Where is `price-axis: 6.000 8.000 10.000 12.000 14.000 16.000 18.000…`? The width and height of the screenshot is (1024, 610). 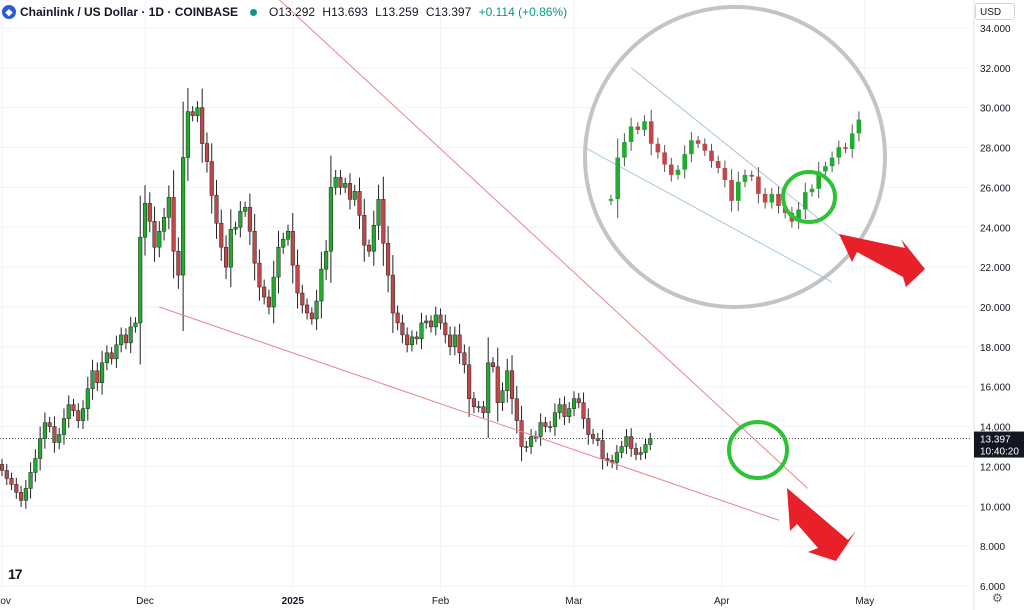
price-axis: 6.000 8.000 10.000 12.000 14.000 16.000 18.000… is located at coordinates (992, 305).